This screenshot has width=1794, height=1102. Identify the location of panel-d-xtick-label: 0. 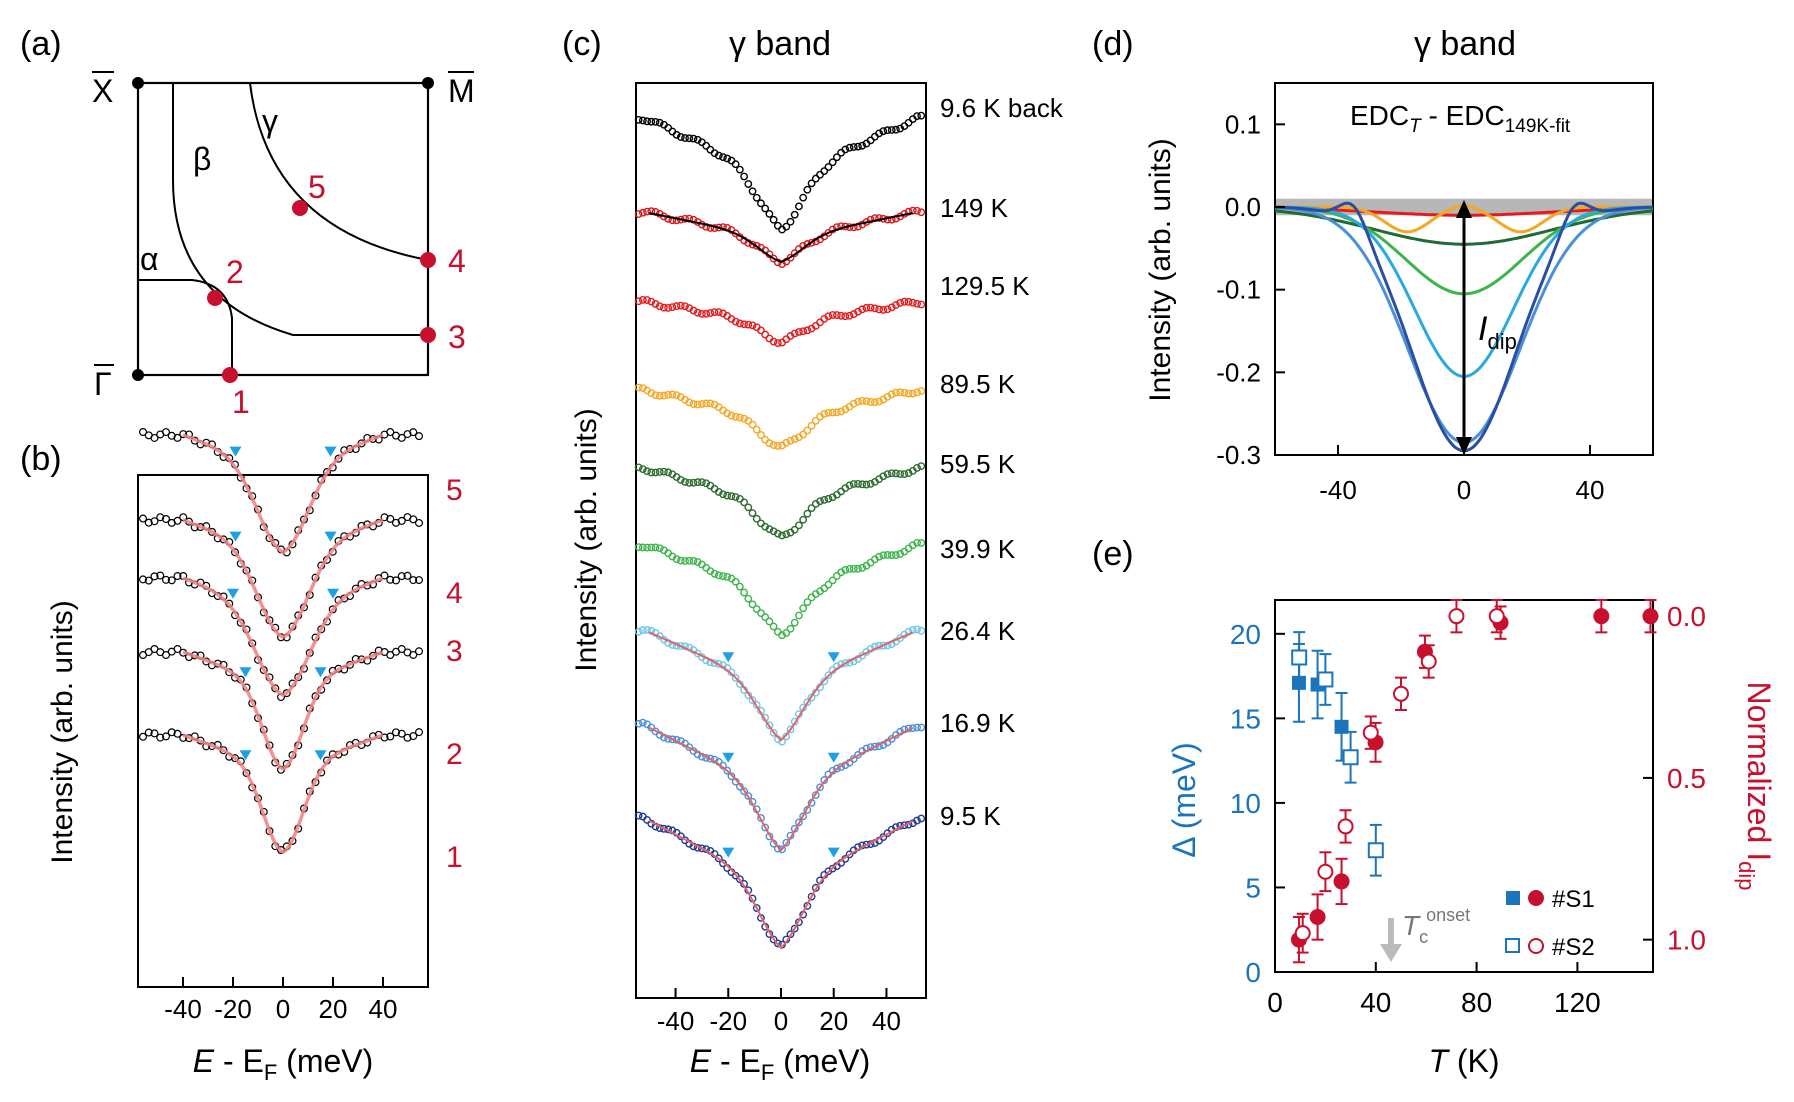
(1464, 490).